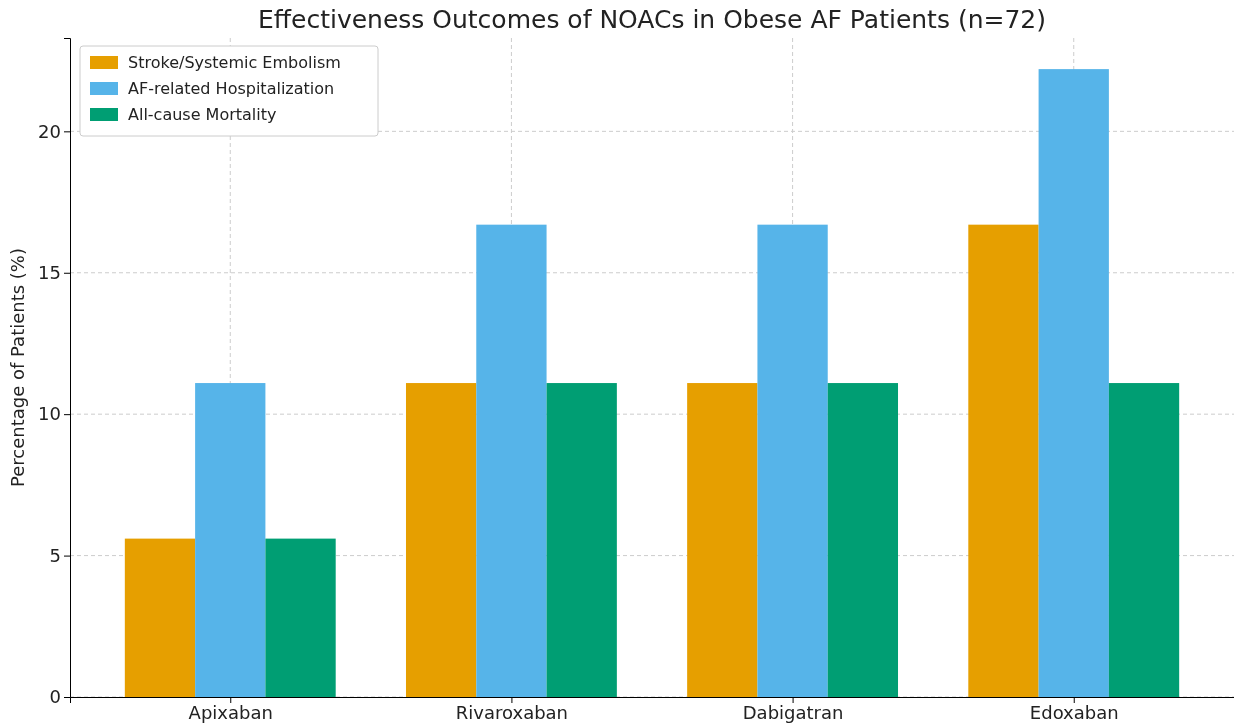 The height and width of the screenshot is (726, 1234). Describe the element at coordinates (234, 62) in the screenshot. I see `legend-label: Stroke/Systemic Embolism` at that location.